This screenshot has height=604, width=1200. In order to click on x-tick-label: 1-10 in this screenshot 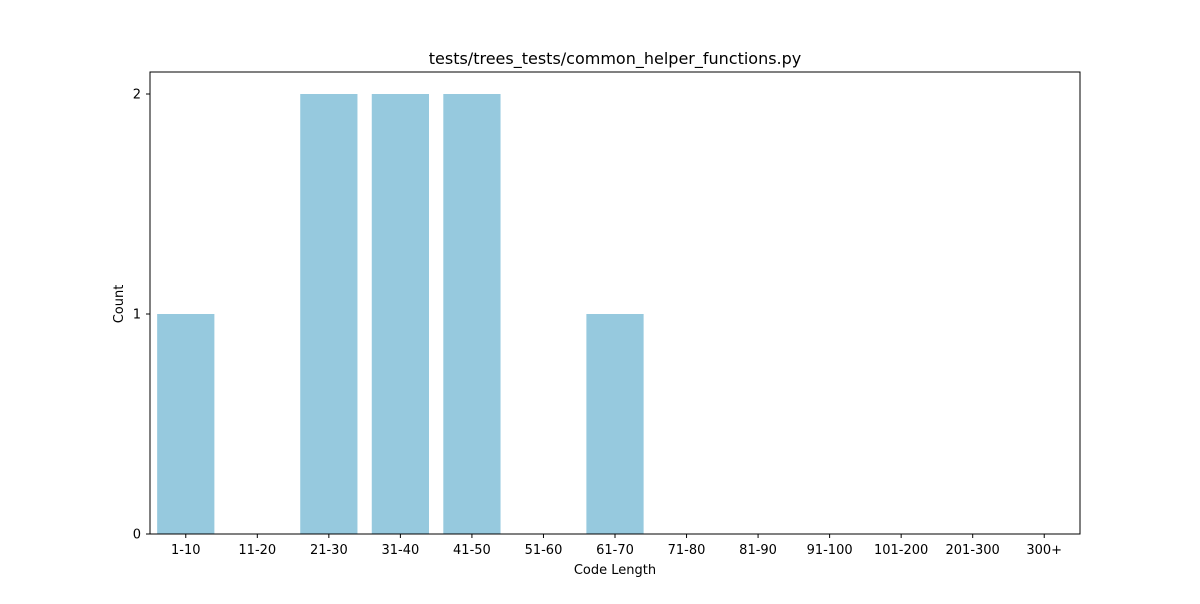, I will do `click(186, 550)`.